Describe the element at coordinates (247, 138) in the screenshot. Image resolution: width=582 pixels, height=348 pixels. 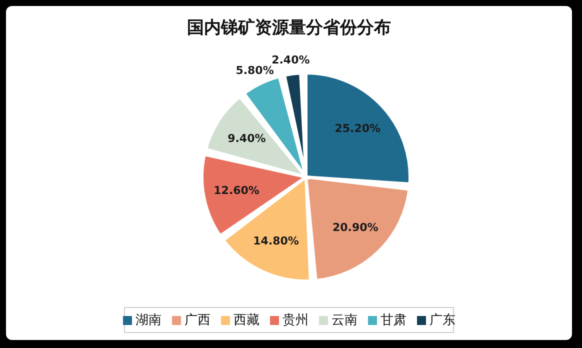
I see `data-label: 9.40%` at that location.